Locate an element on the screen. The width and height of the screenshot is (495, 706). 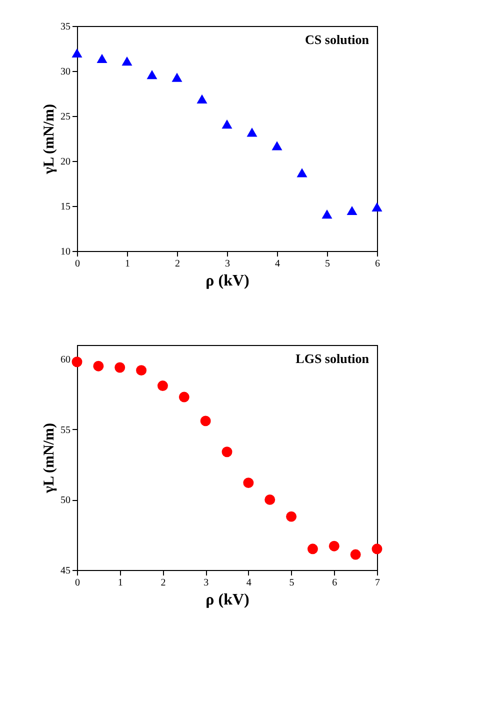
y-tick-label: 25 is located at coordinates (65, 117).